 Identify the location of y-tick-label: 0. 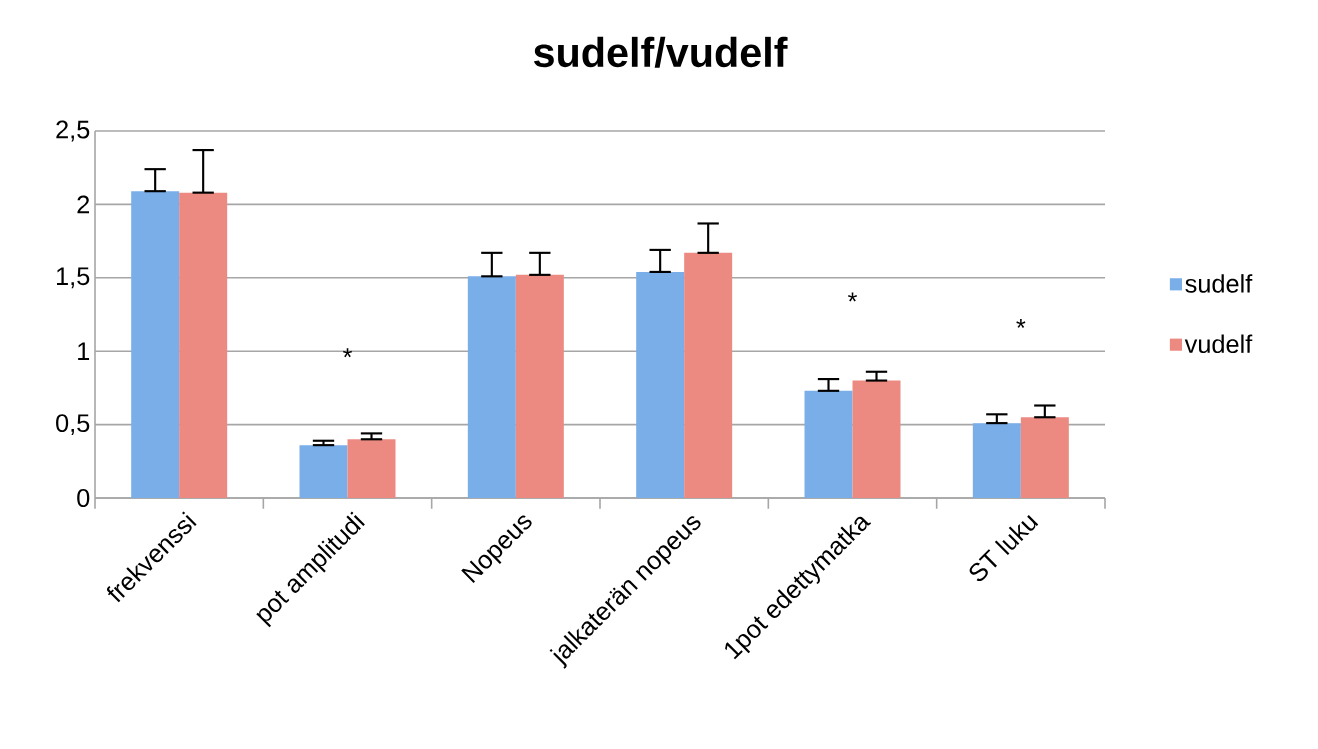
(83, 498).